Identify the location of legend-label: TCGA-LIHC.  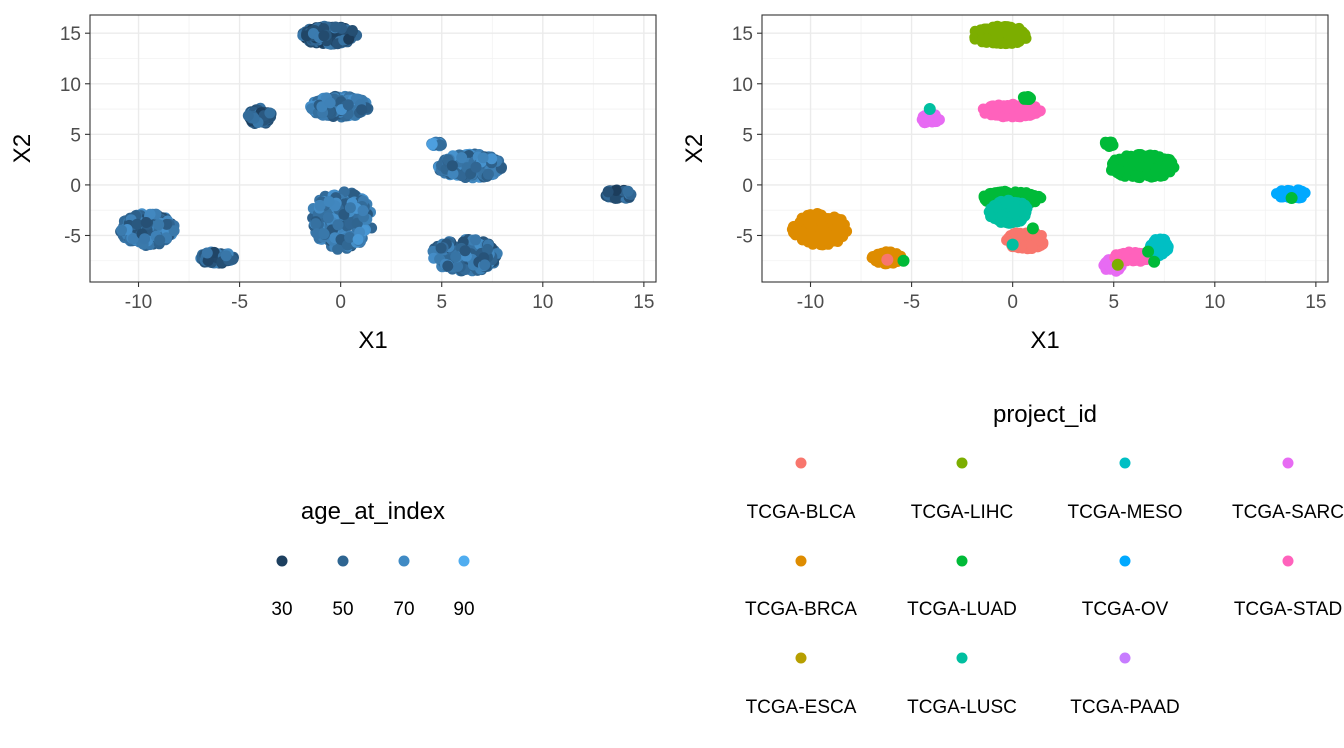
(962, 512).